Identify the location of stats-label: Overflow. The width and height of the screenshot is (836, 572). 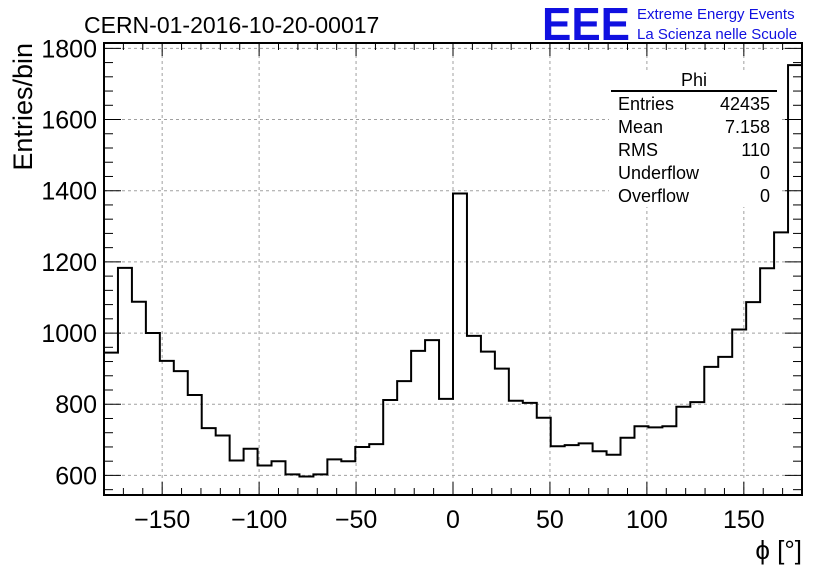
(654, 196).